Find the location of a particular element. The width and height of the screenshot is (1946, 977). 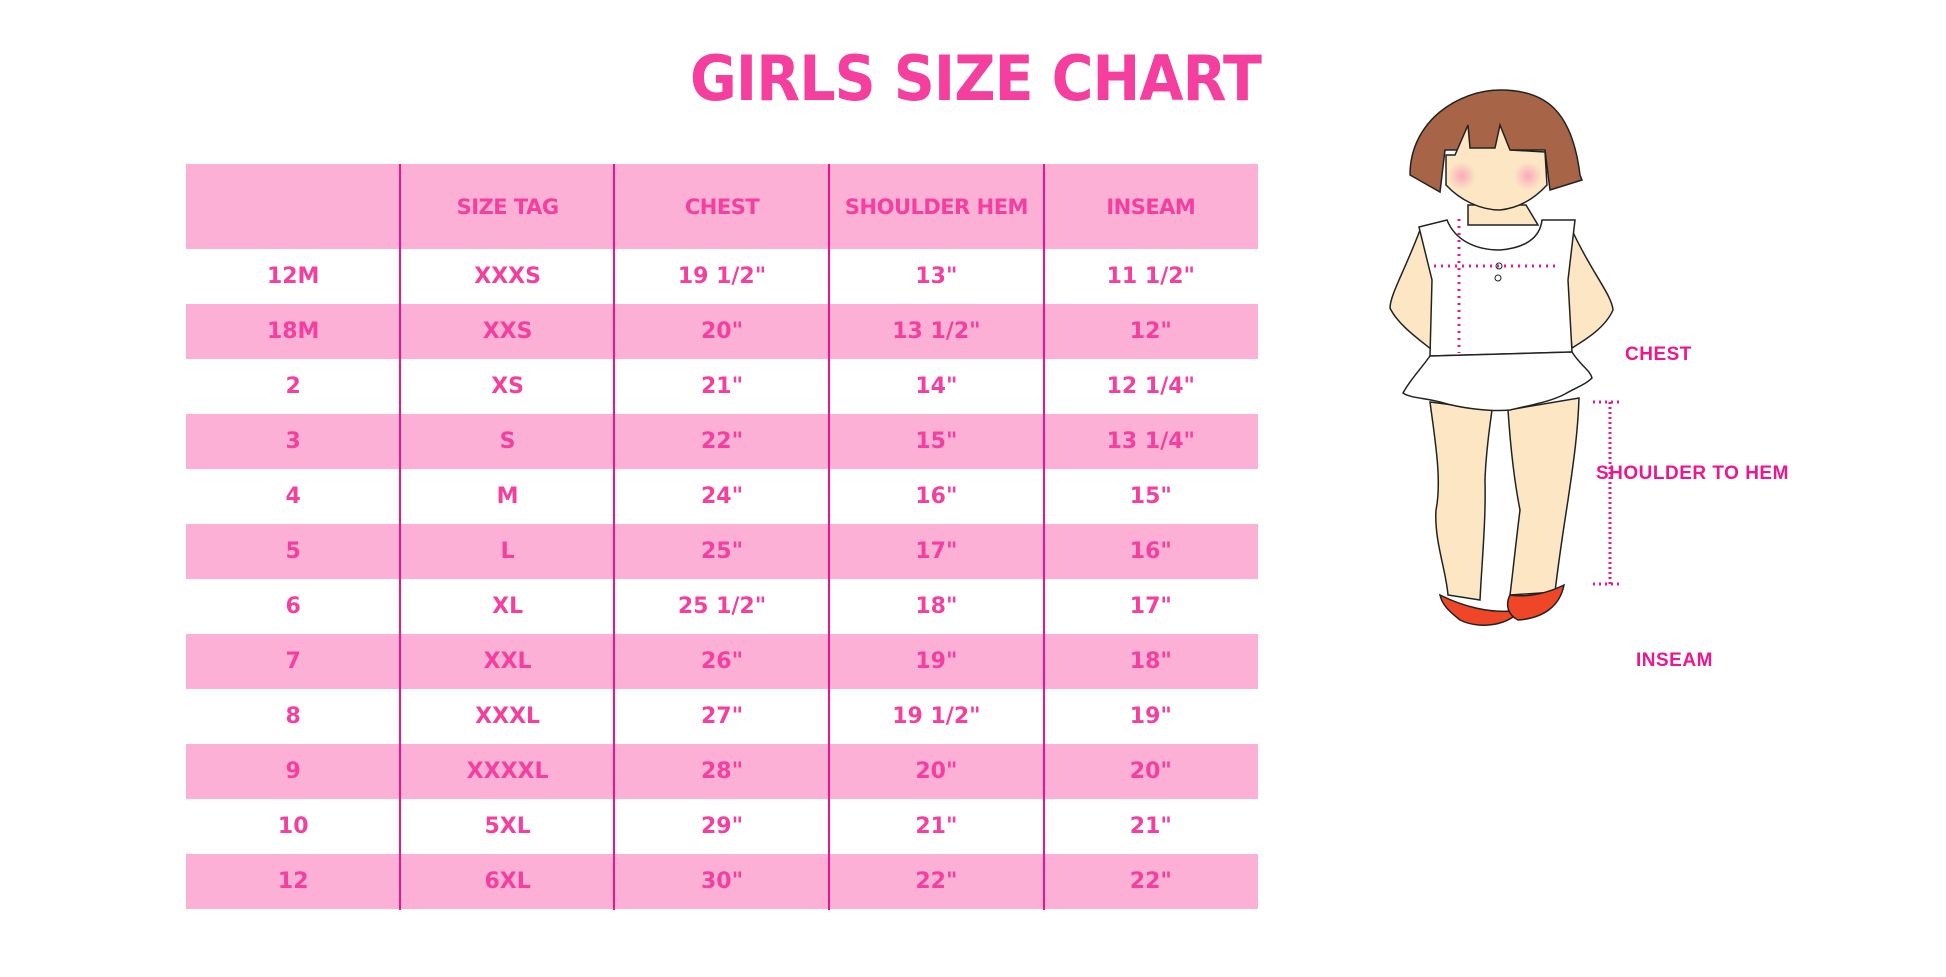

table-cell: 8 is located at coordinates (293, 716).